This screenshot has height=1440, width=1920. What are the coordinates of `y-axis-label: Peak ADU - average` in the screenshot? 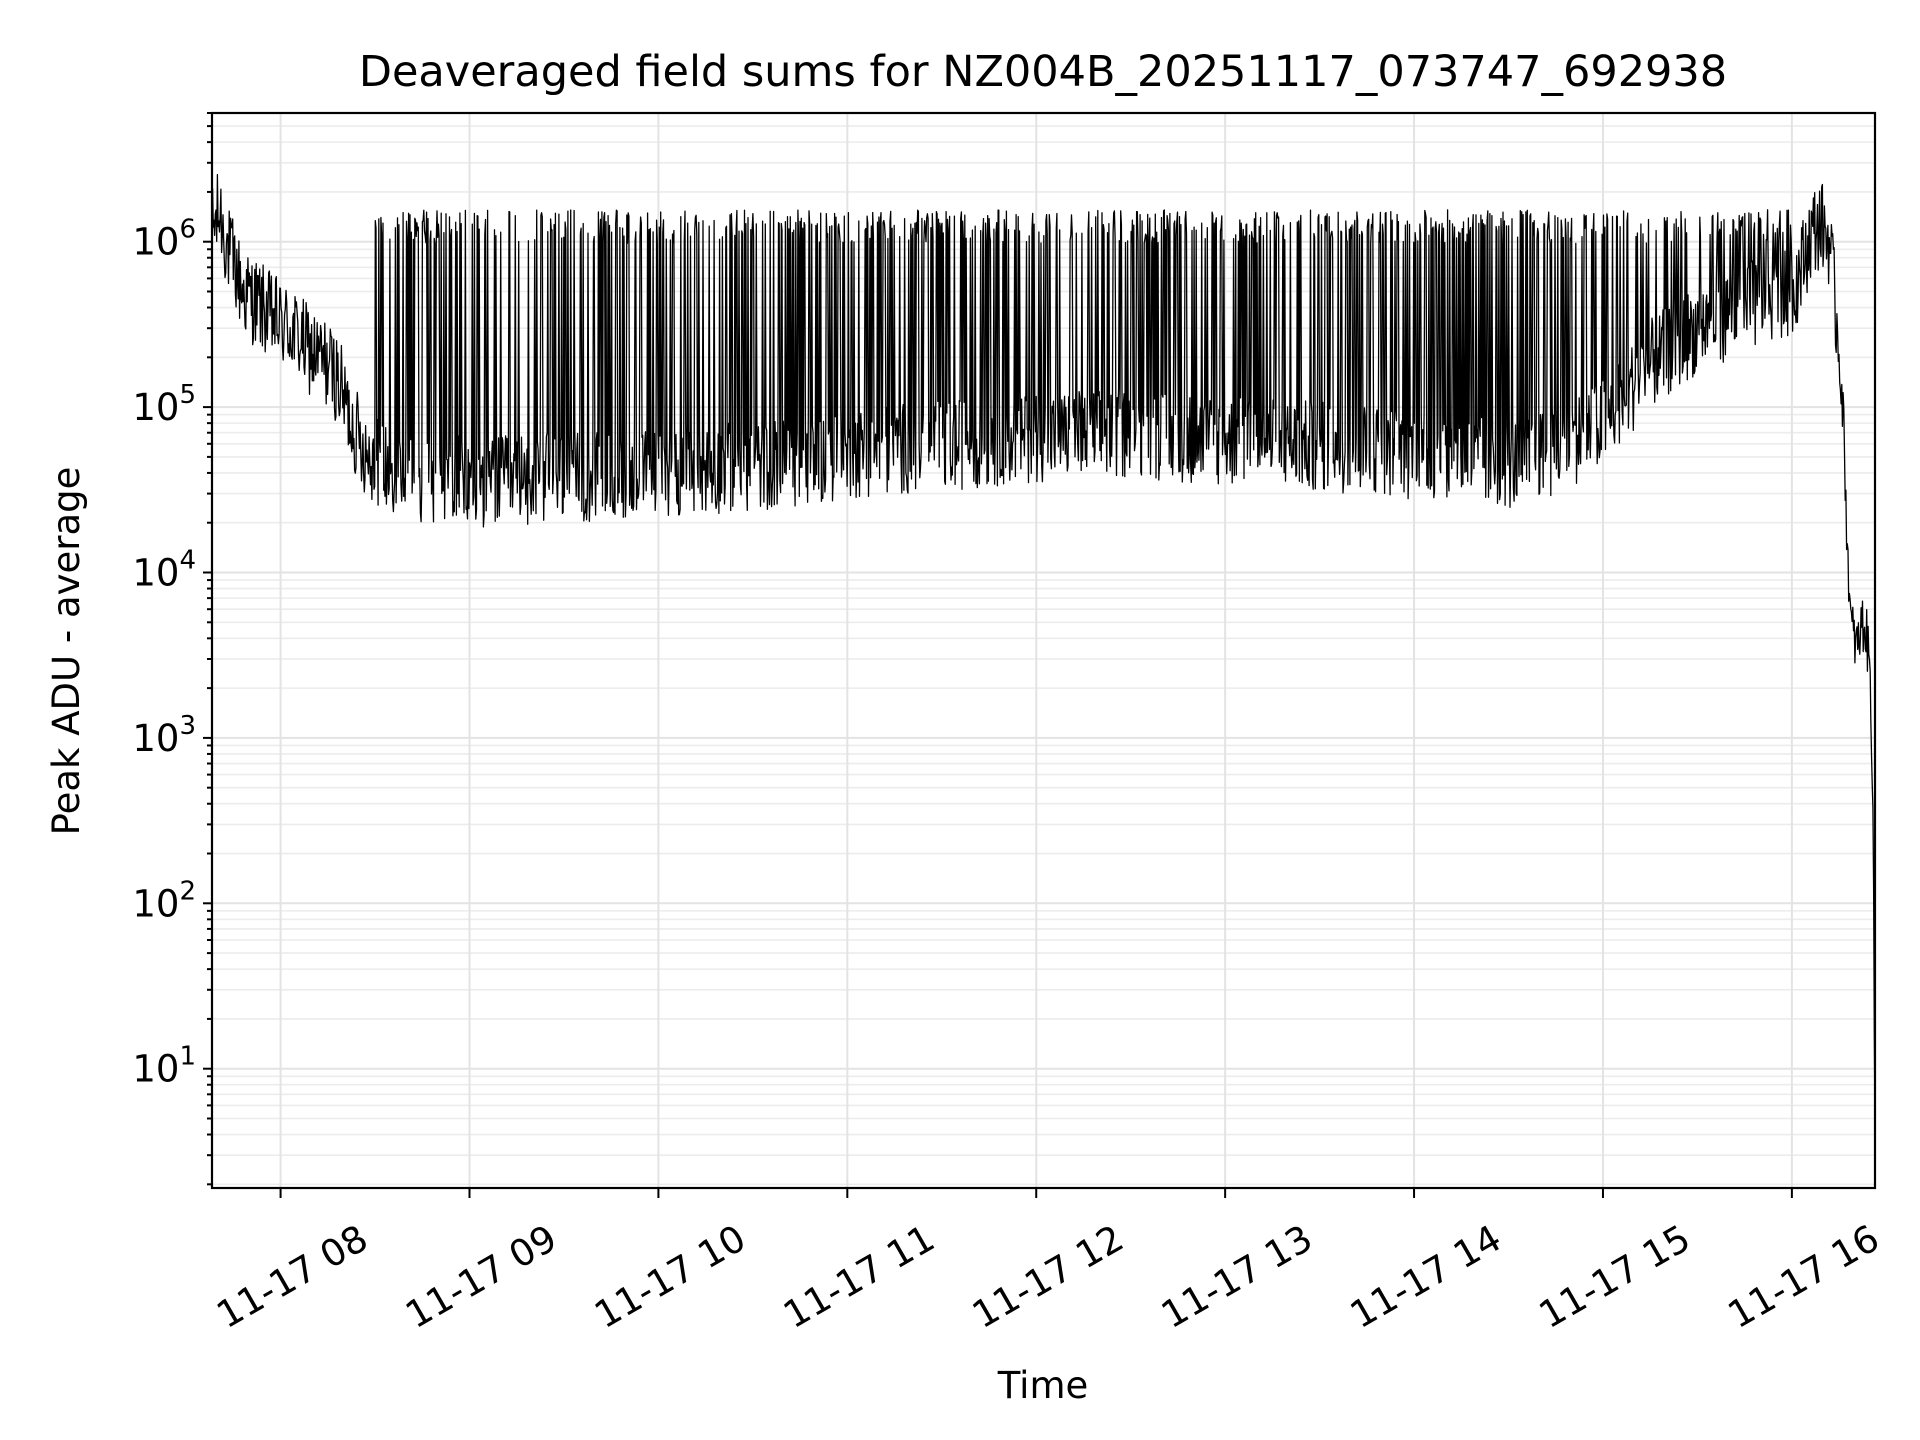 It's located at (66, 651).